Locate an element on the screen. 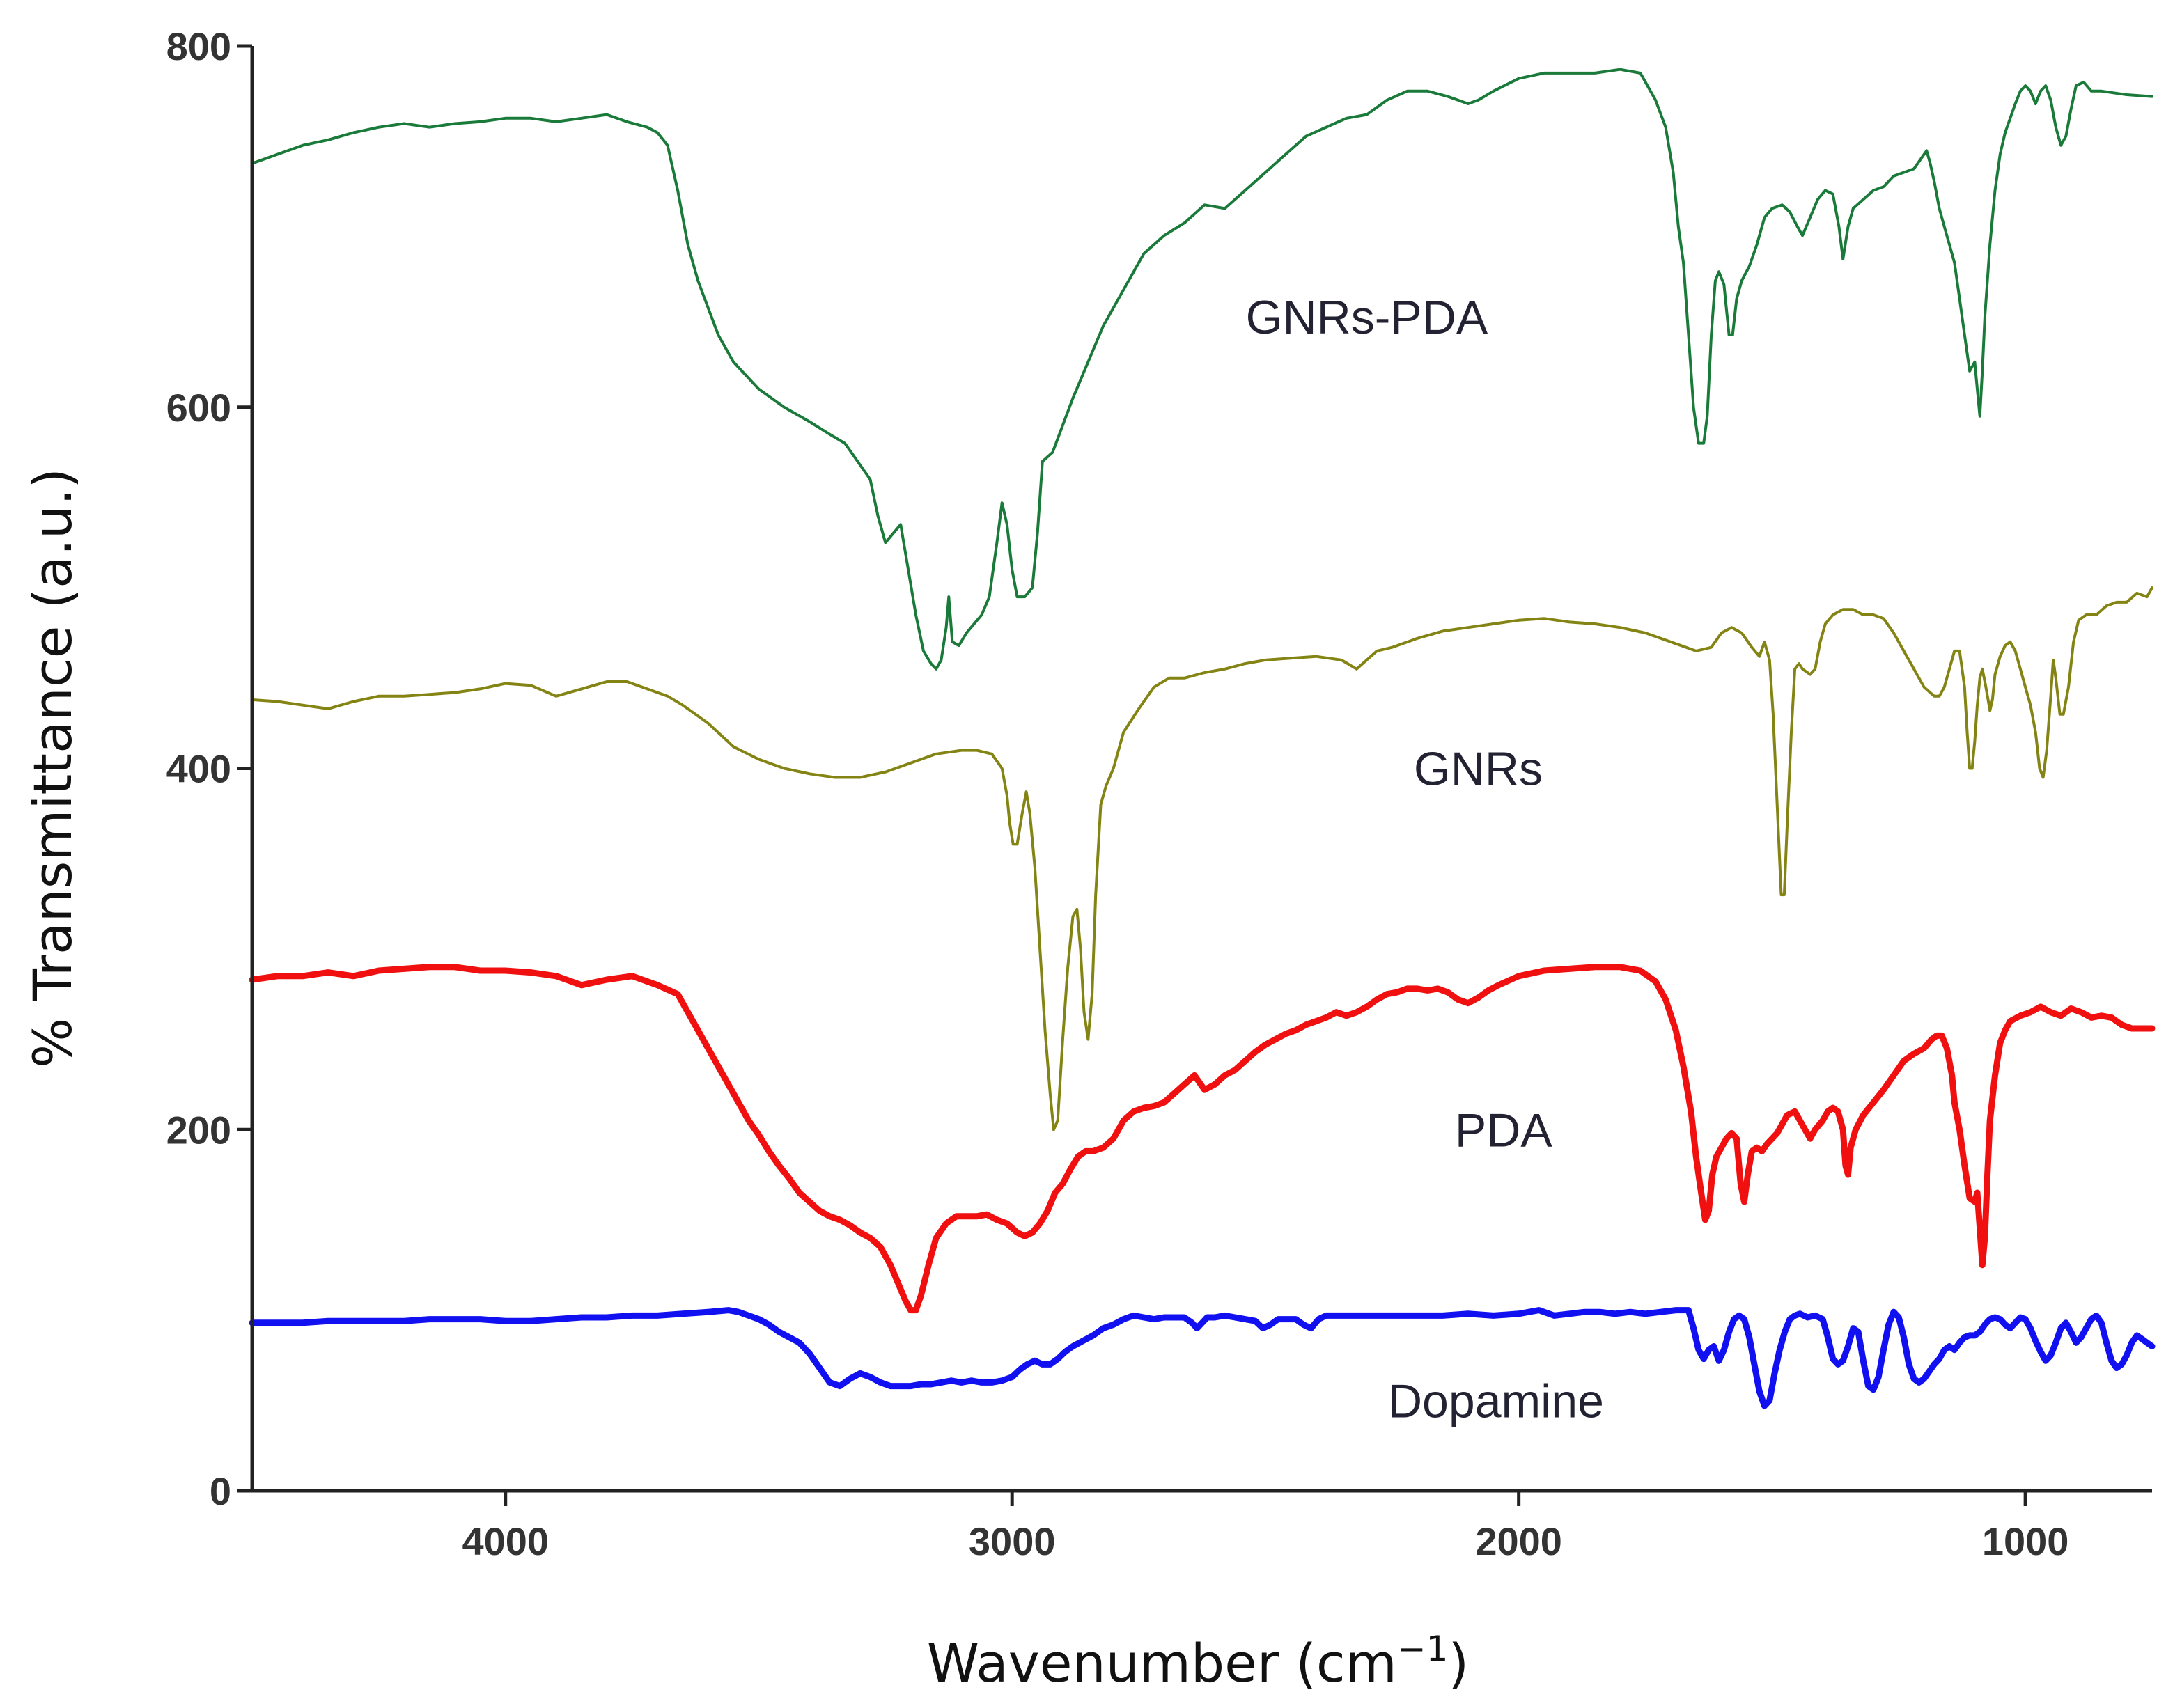  x-axis-title-main: Wavenumber (cm is located at coordinates (1162, 1663).